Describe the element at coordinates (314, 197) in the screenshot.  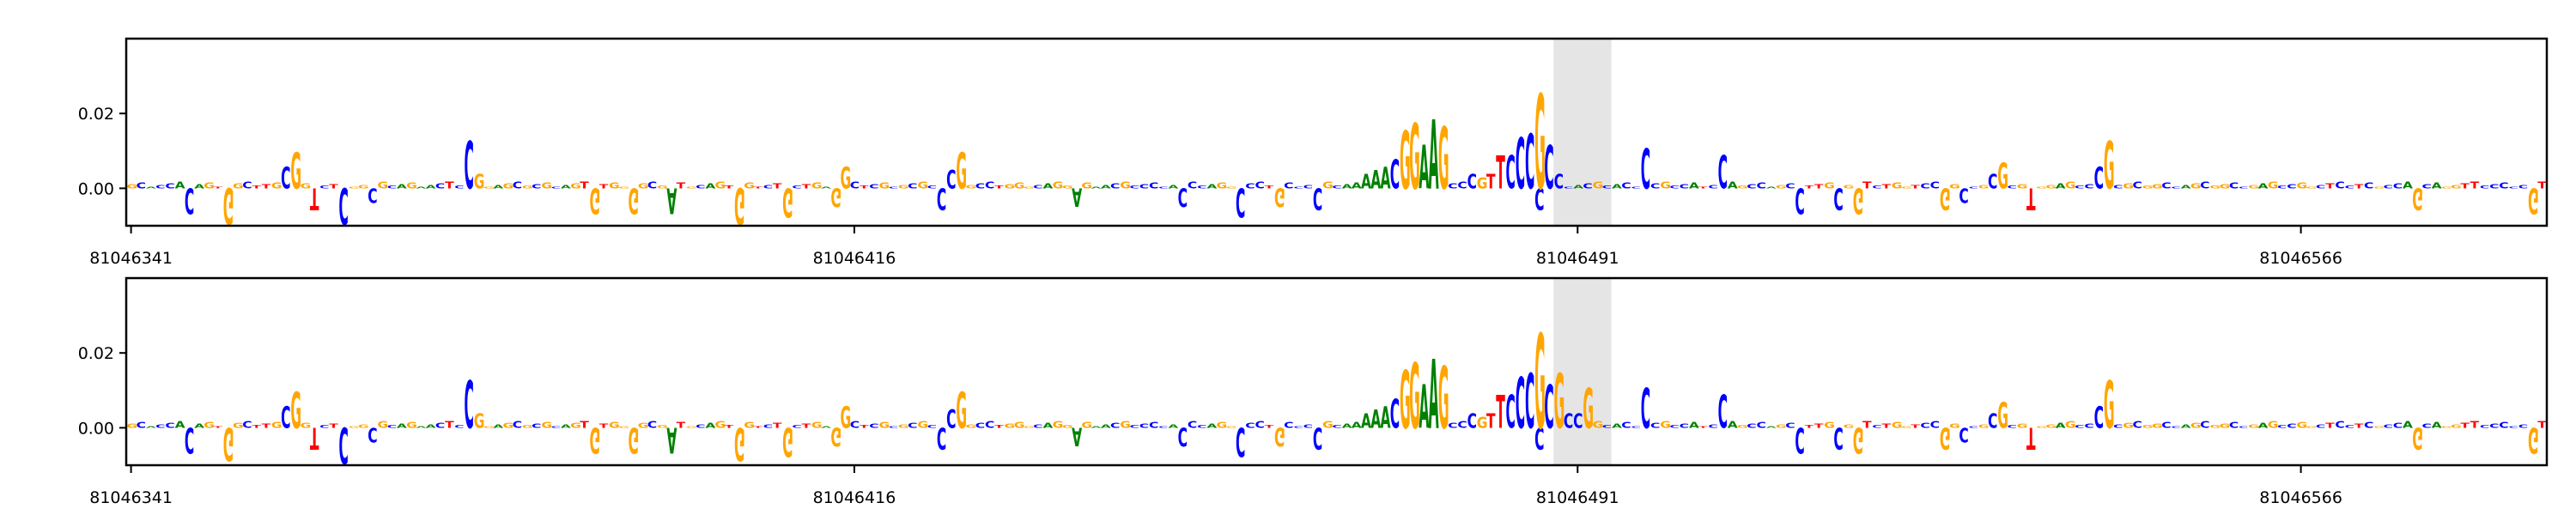
I see `logo-letter-negative: T` at that location.